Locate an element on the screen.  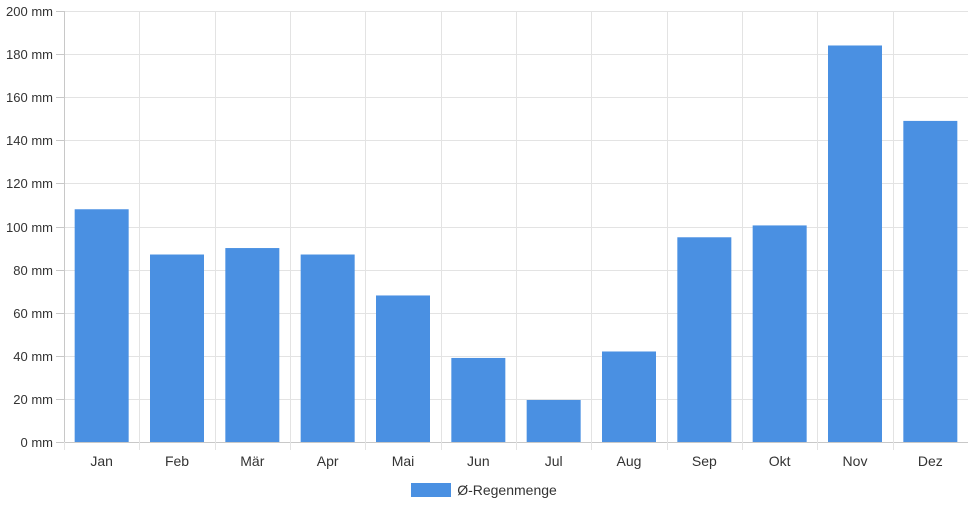
y-tick-label: 160 mm is located at coordinates (29, 97).